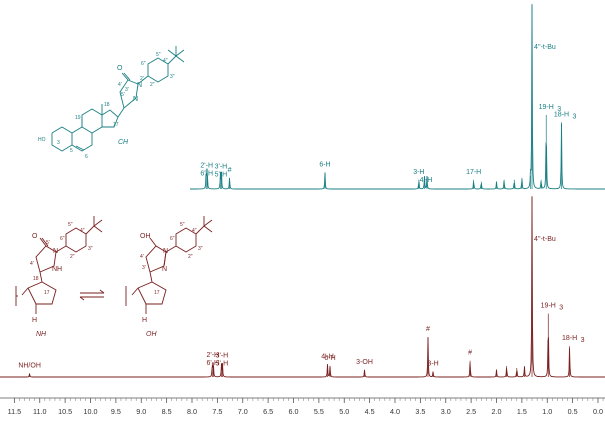 The height and width of the screenshot is (426, 605). What do you see at coordinates (62, 239) in the screenshot?
I see `struct-label: 6"` at bounding box center [62, 239].